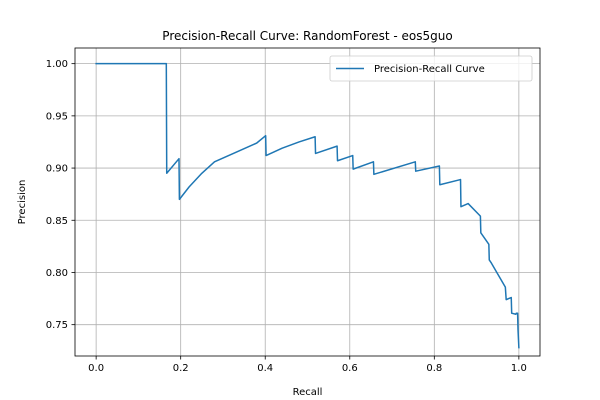  What do you see at coordinates (57, 273) in the screenshot?
I see `y-tick-label: 0.80` at bounding box center [57, 273].